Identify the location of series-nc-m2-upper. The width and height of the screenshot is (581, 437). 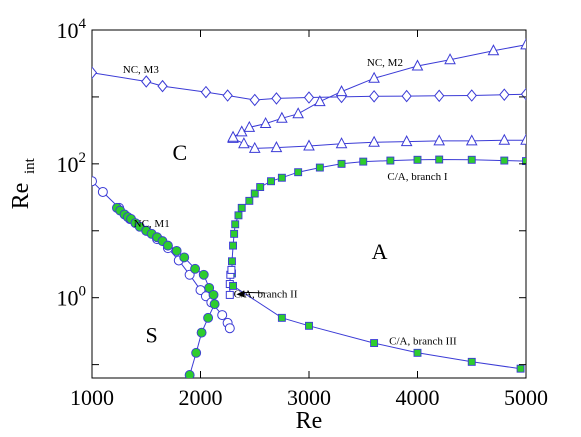
(376, 90).